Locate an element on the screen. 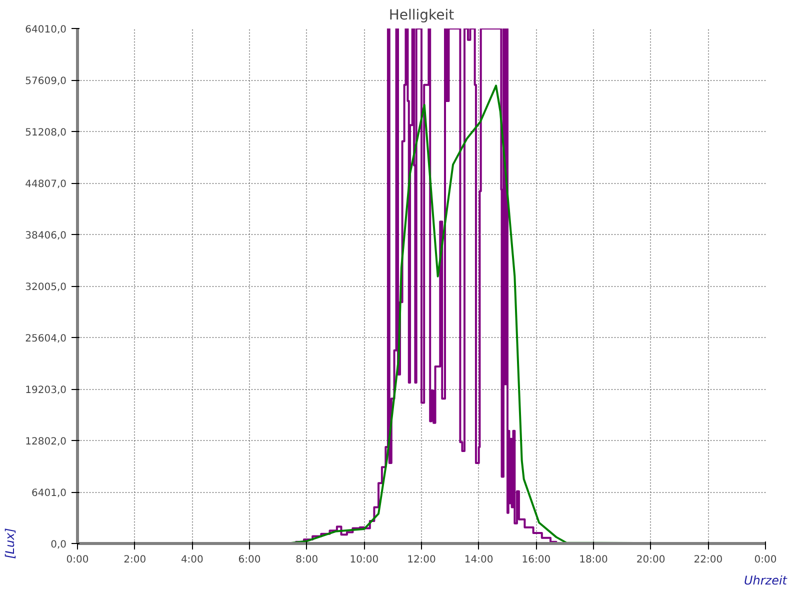  y-tick-label: 19203,0 is located at coordinates (46, 390).